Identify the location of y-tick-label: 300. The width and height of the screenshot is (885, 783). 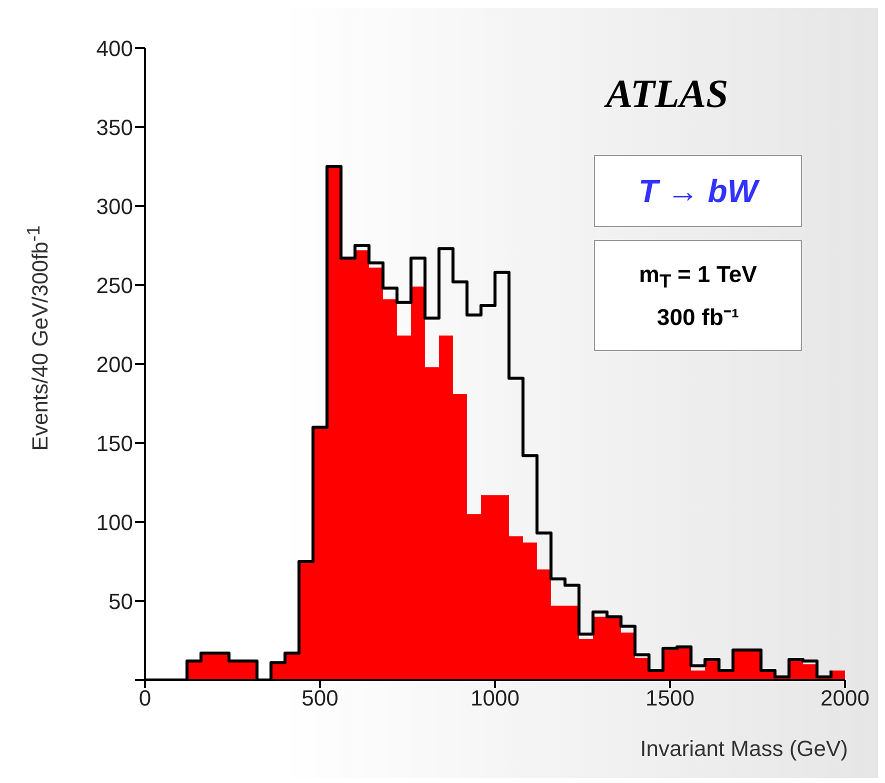
(114, 206).